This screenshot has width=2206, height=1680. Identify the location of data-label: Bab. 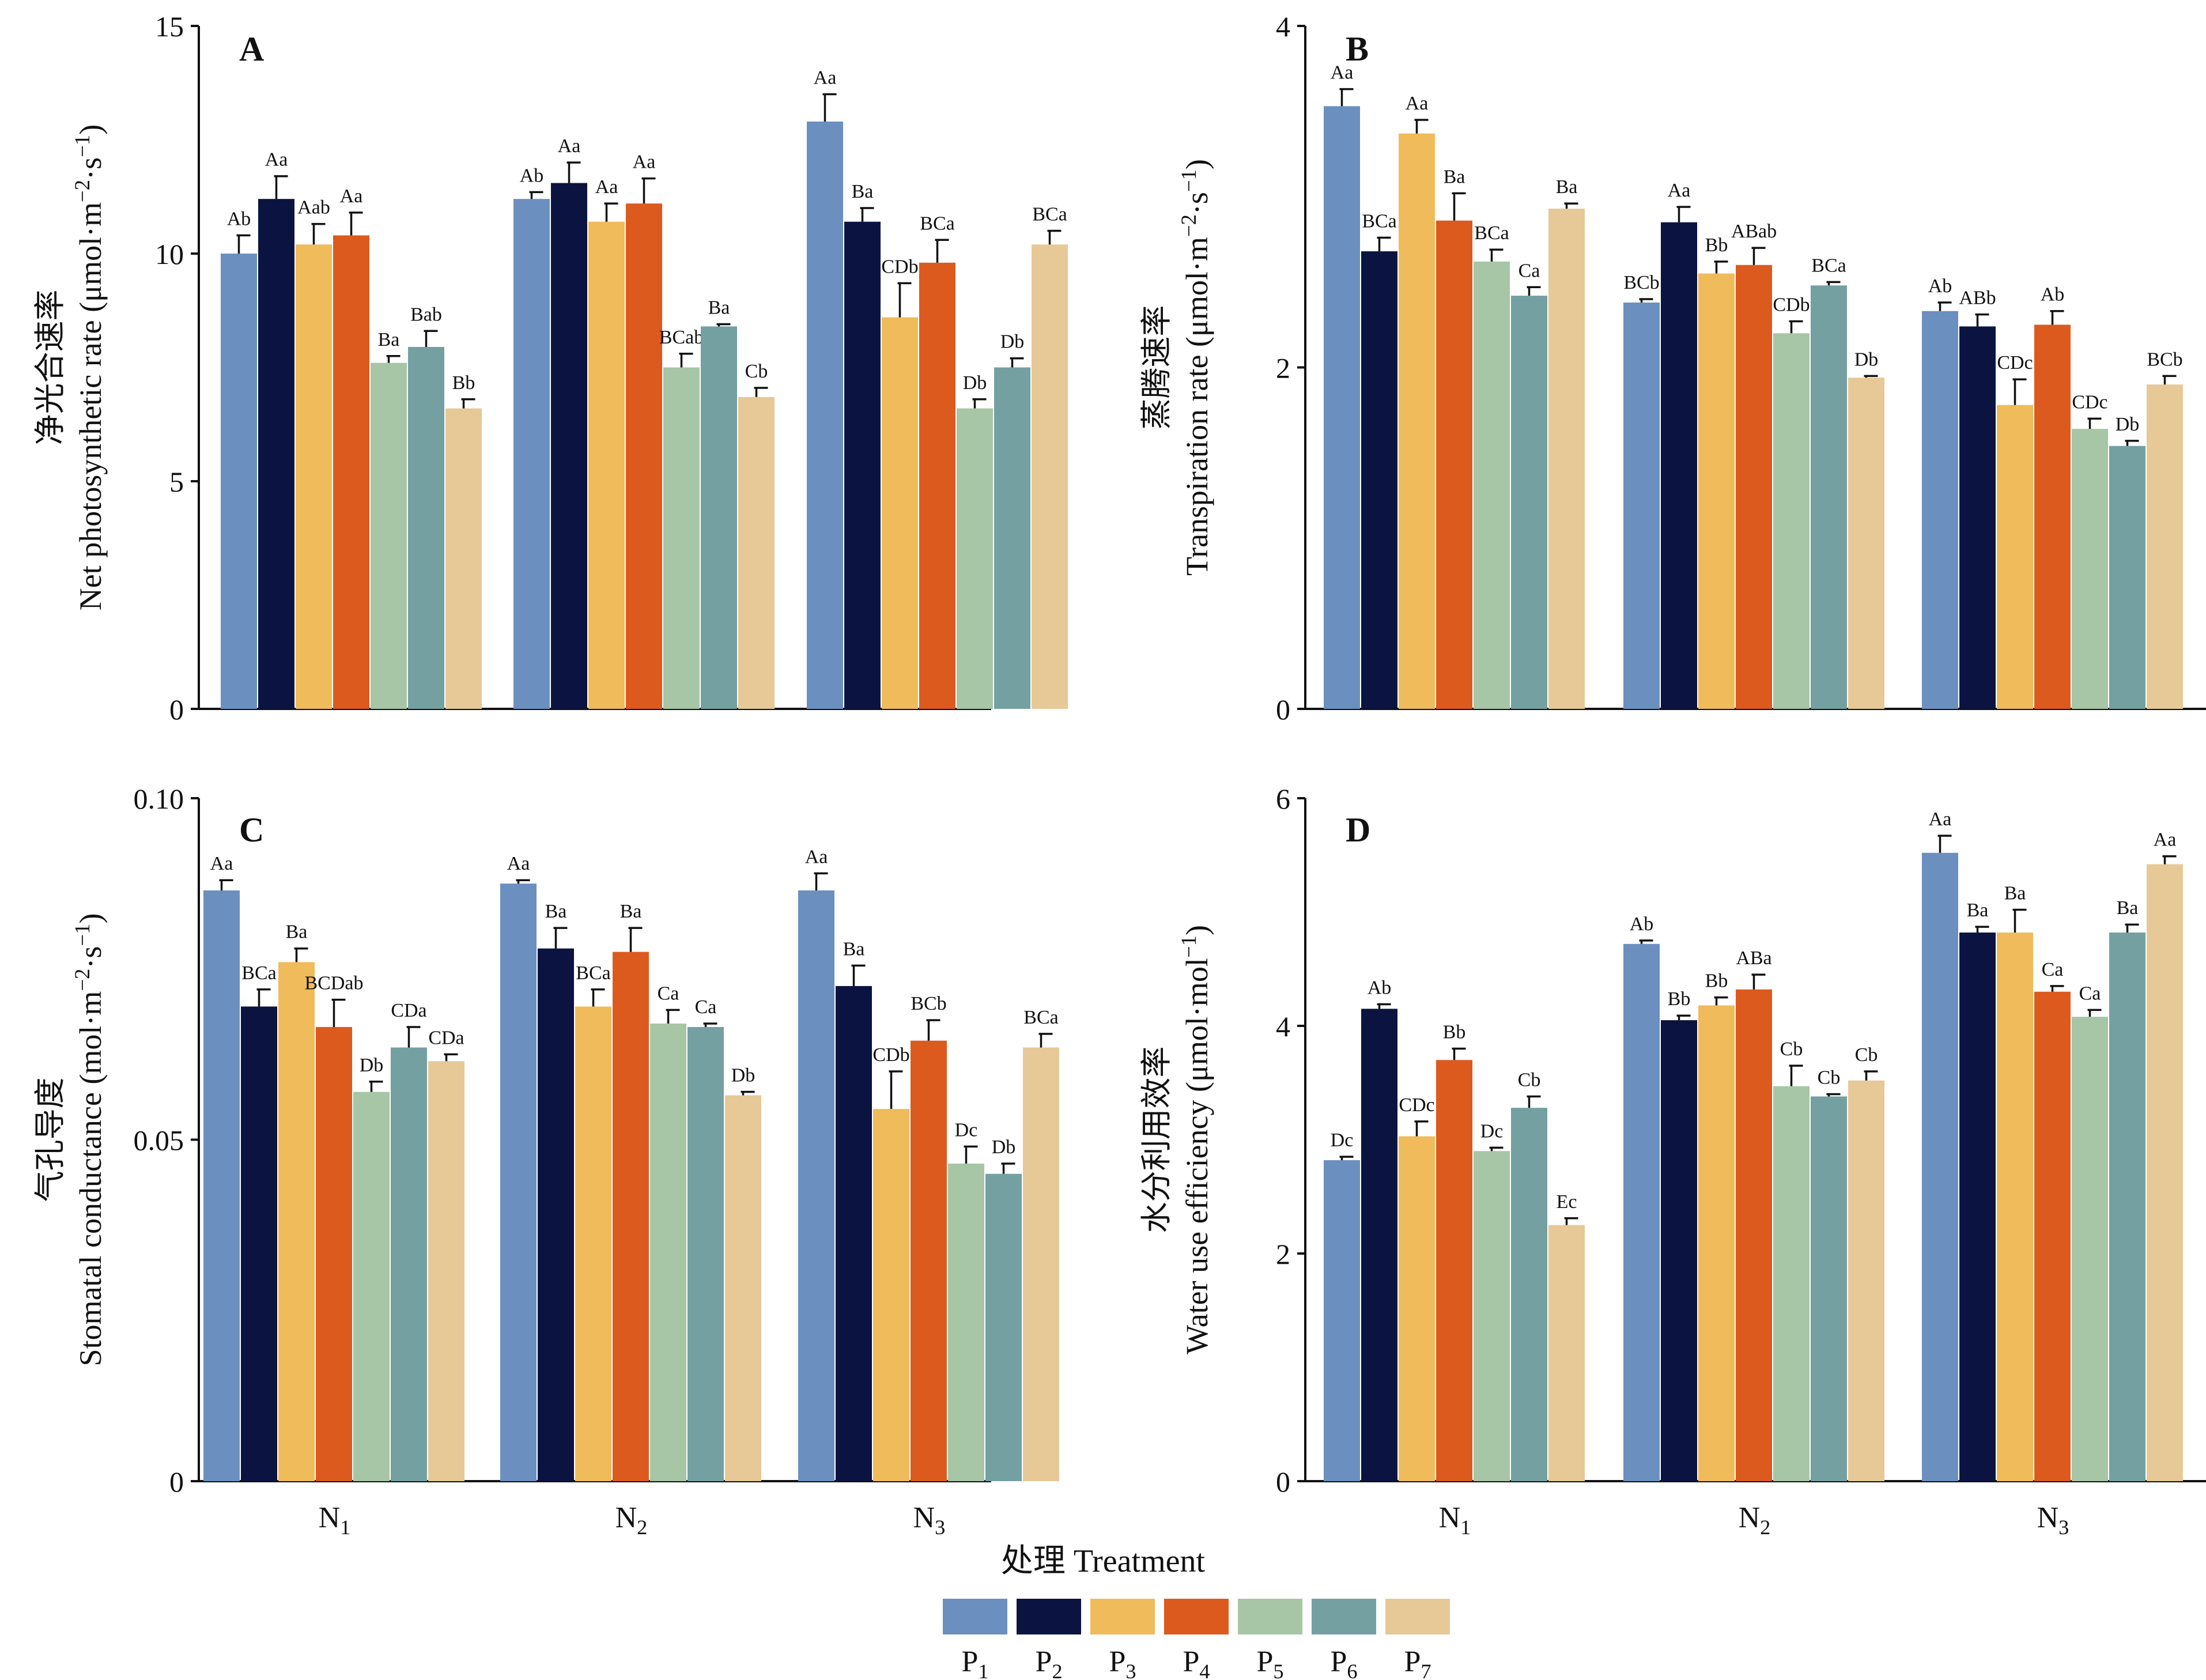
(426, 315).